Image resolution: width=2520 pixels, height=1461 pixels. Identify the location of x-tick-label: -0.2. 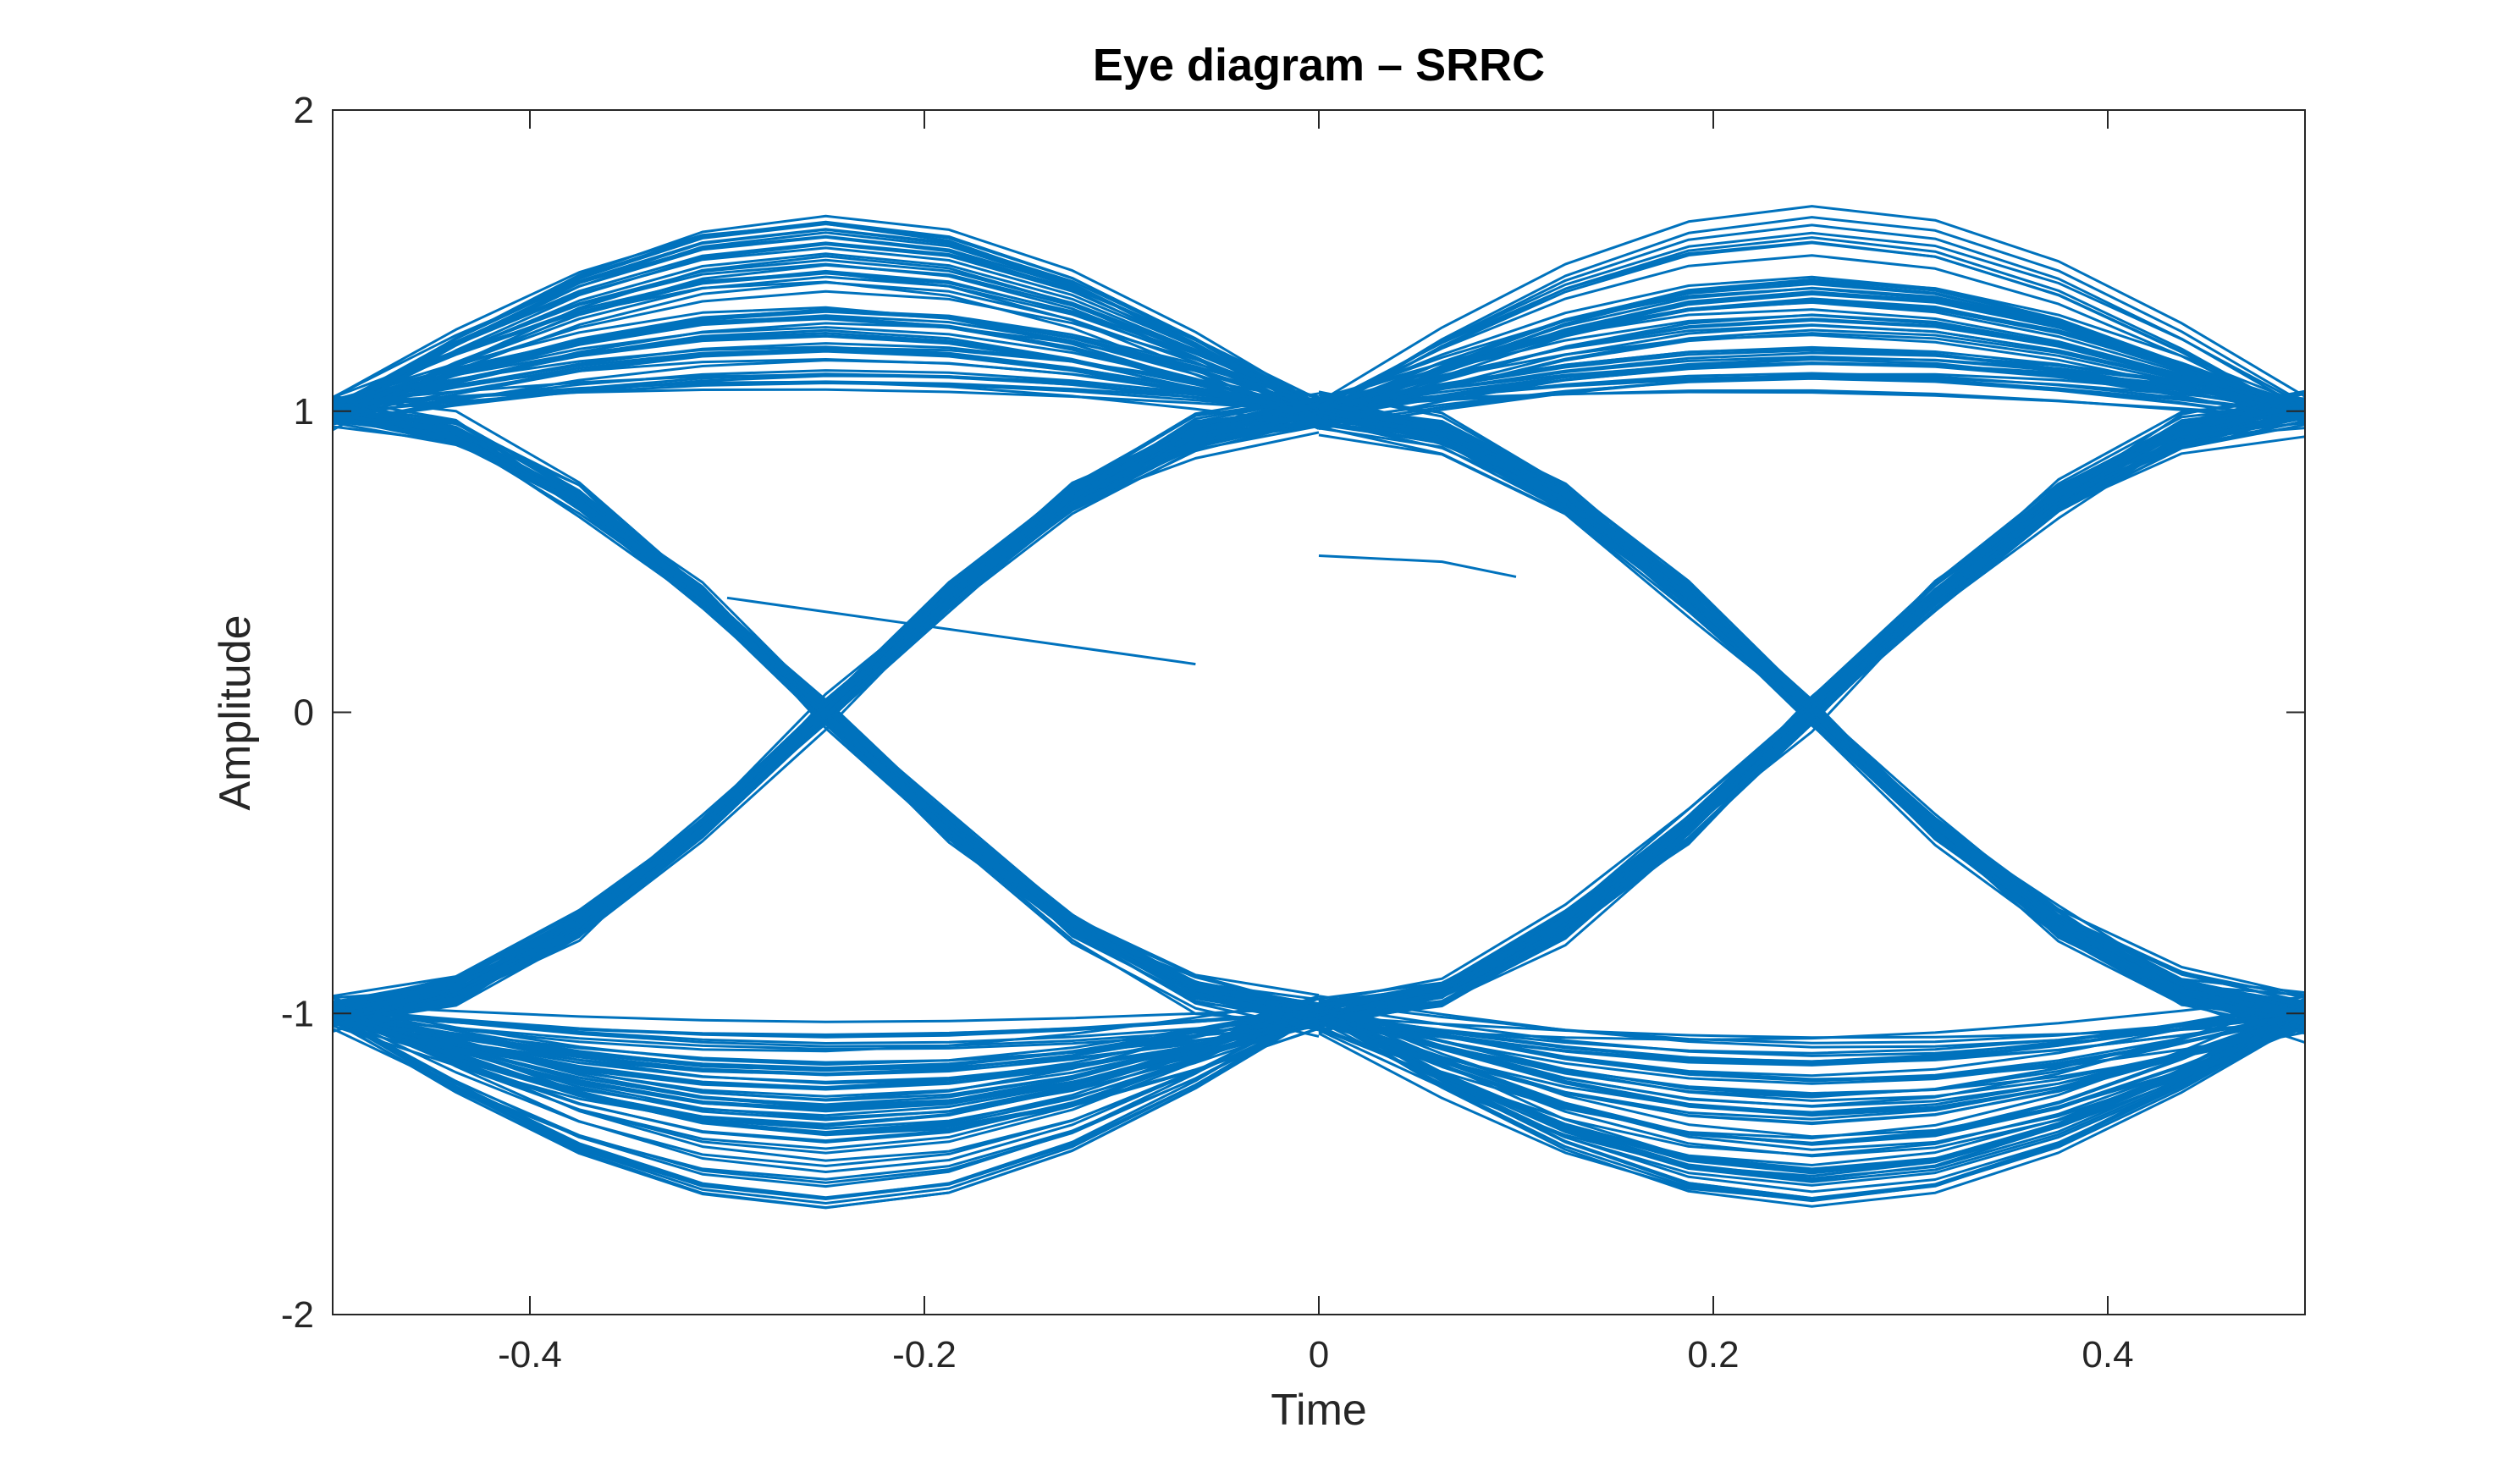
(924, 1355).